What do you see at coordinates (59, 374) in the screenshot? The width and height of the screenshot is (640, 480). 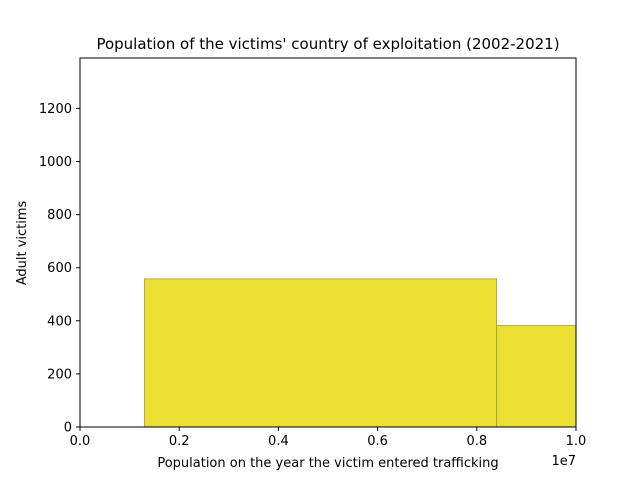 I see `y-tick-label-1: 200` at bounding box center [59, 374].